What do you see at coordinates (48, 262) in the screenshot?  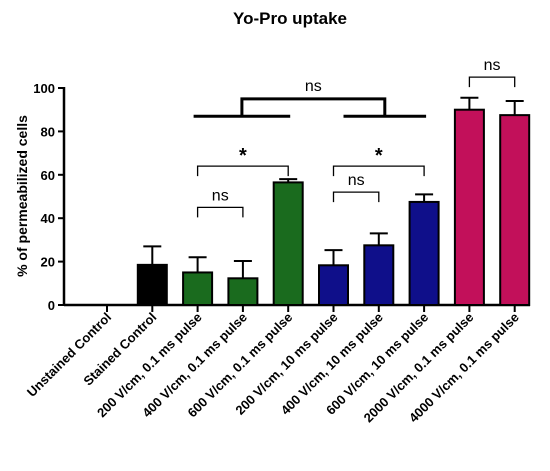 I see `y-tick-label: 20` at bounding box center [48, 262].